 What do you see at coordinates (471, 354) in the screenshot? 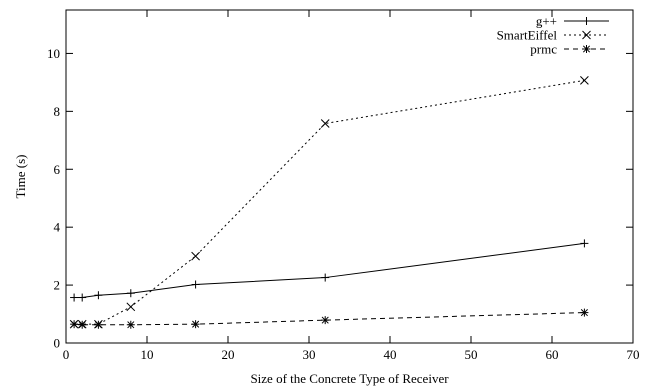
I see `x-tick-label: 50` at bounding box center [471, 354].